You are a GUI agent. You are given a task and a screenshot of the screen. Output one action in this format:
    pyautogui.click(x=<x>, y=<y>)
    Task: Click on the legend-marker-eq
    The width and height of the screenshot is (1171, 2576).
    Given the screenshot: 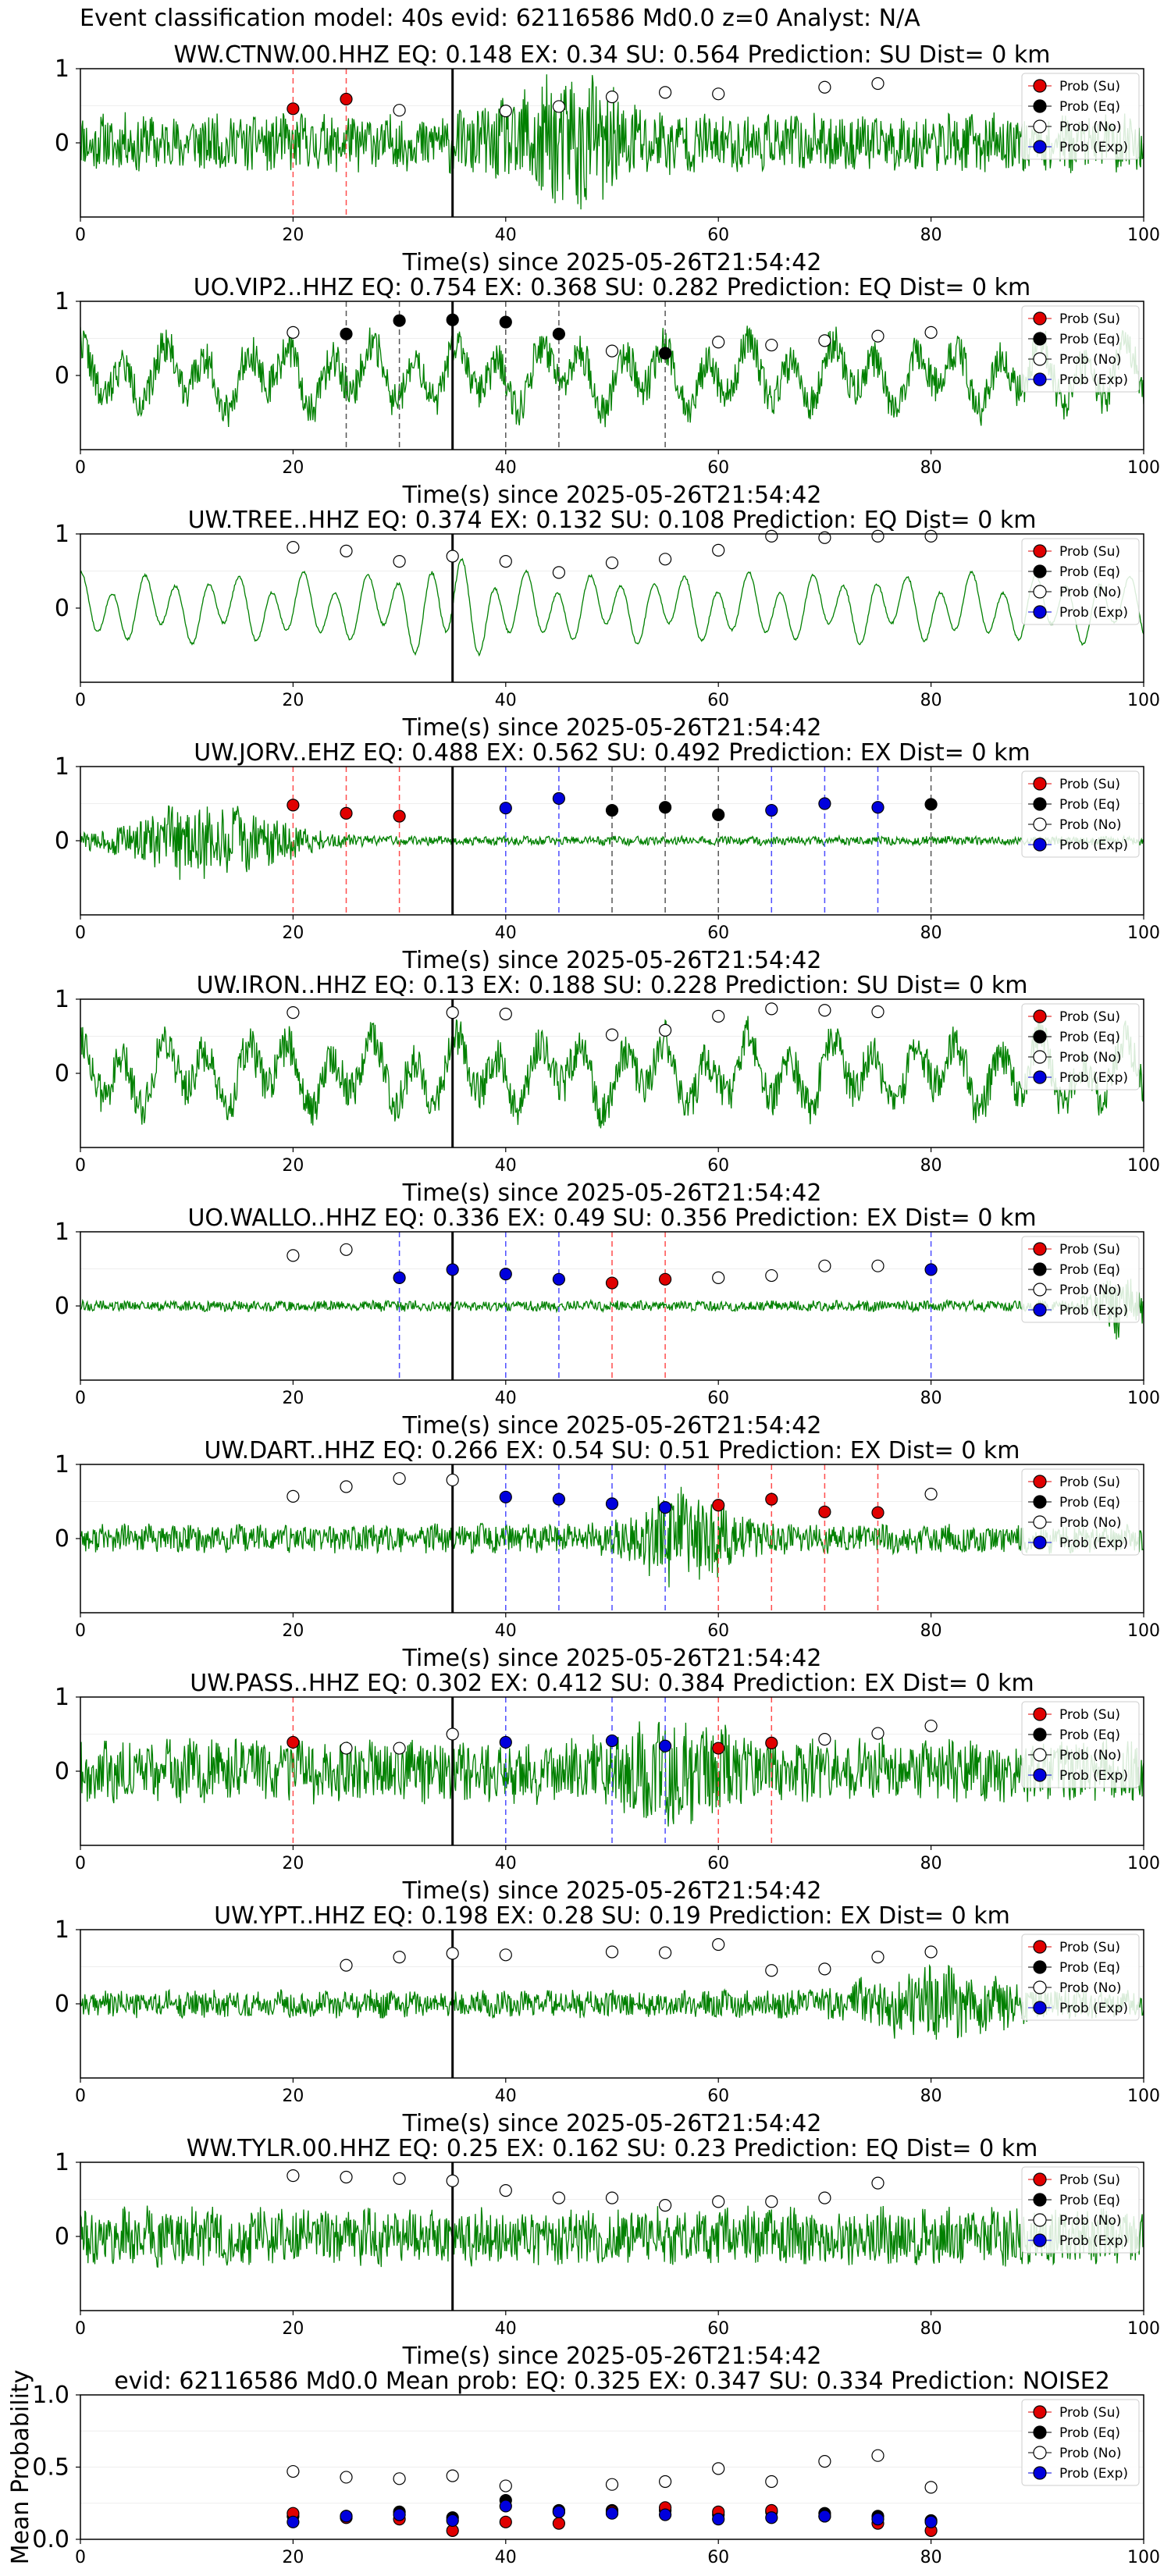 What is the action you would take?
    pyautogui.click(x=1040, y=1037)
    